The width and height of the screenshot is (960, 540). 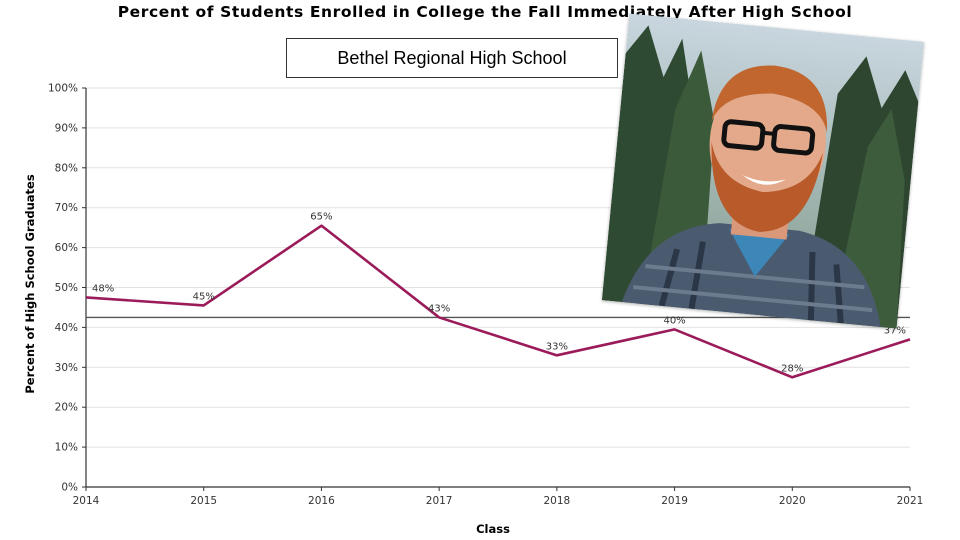 I want to click on x-axis-ticks: 2014 2015 2016 2017 2018 2019 2020 2021, so click(x=498, y=497).